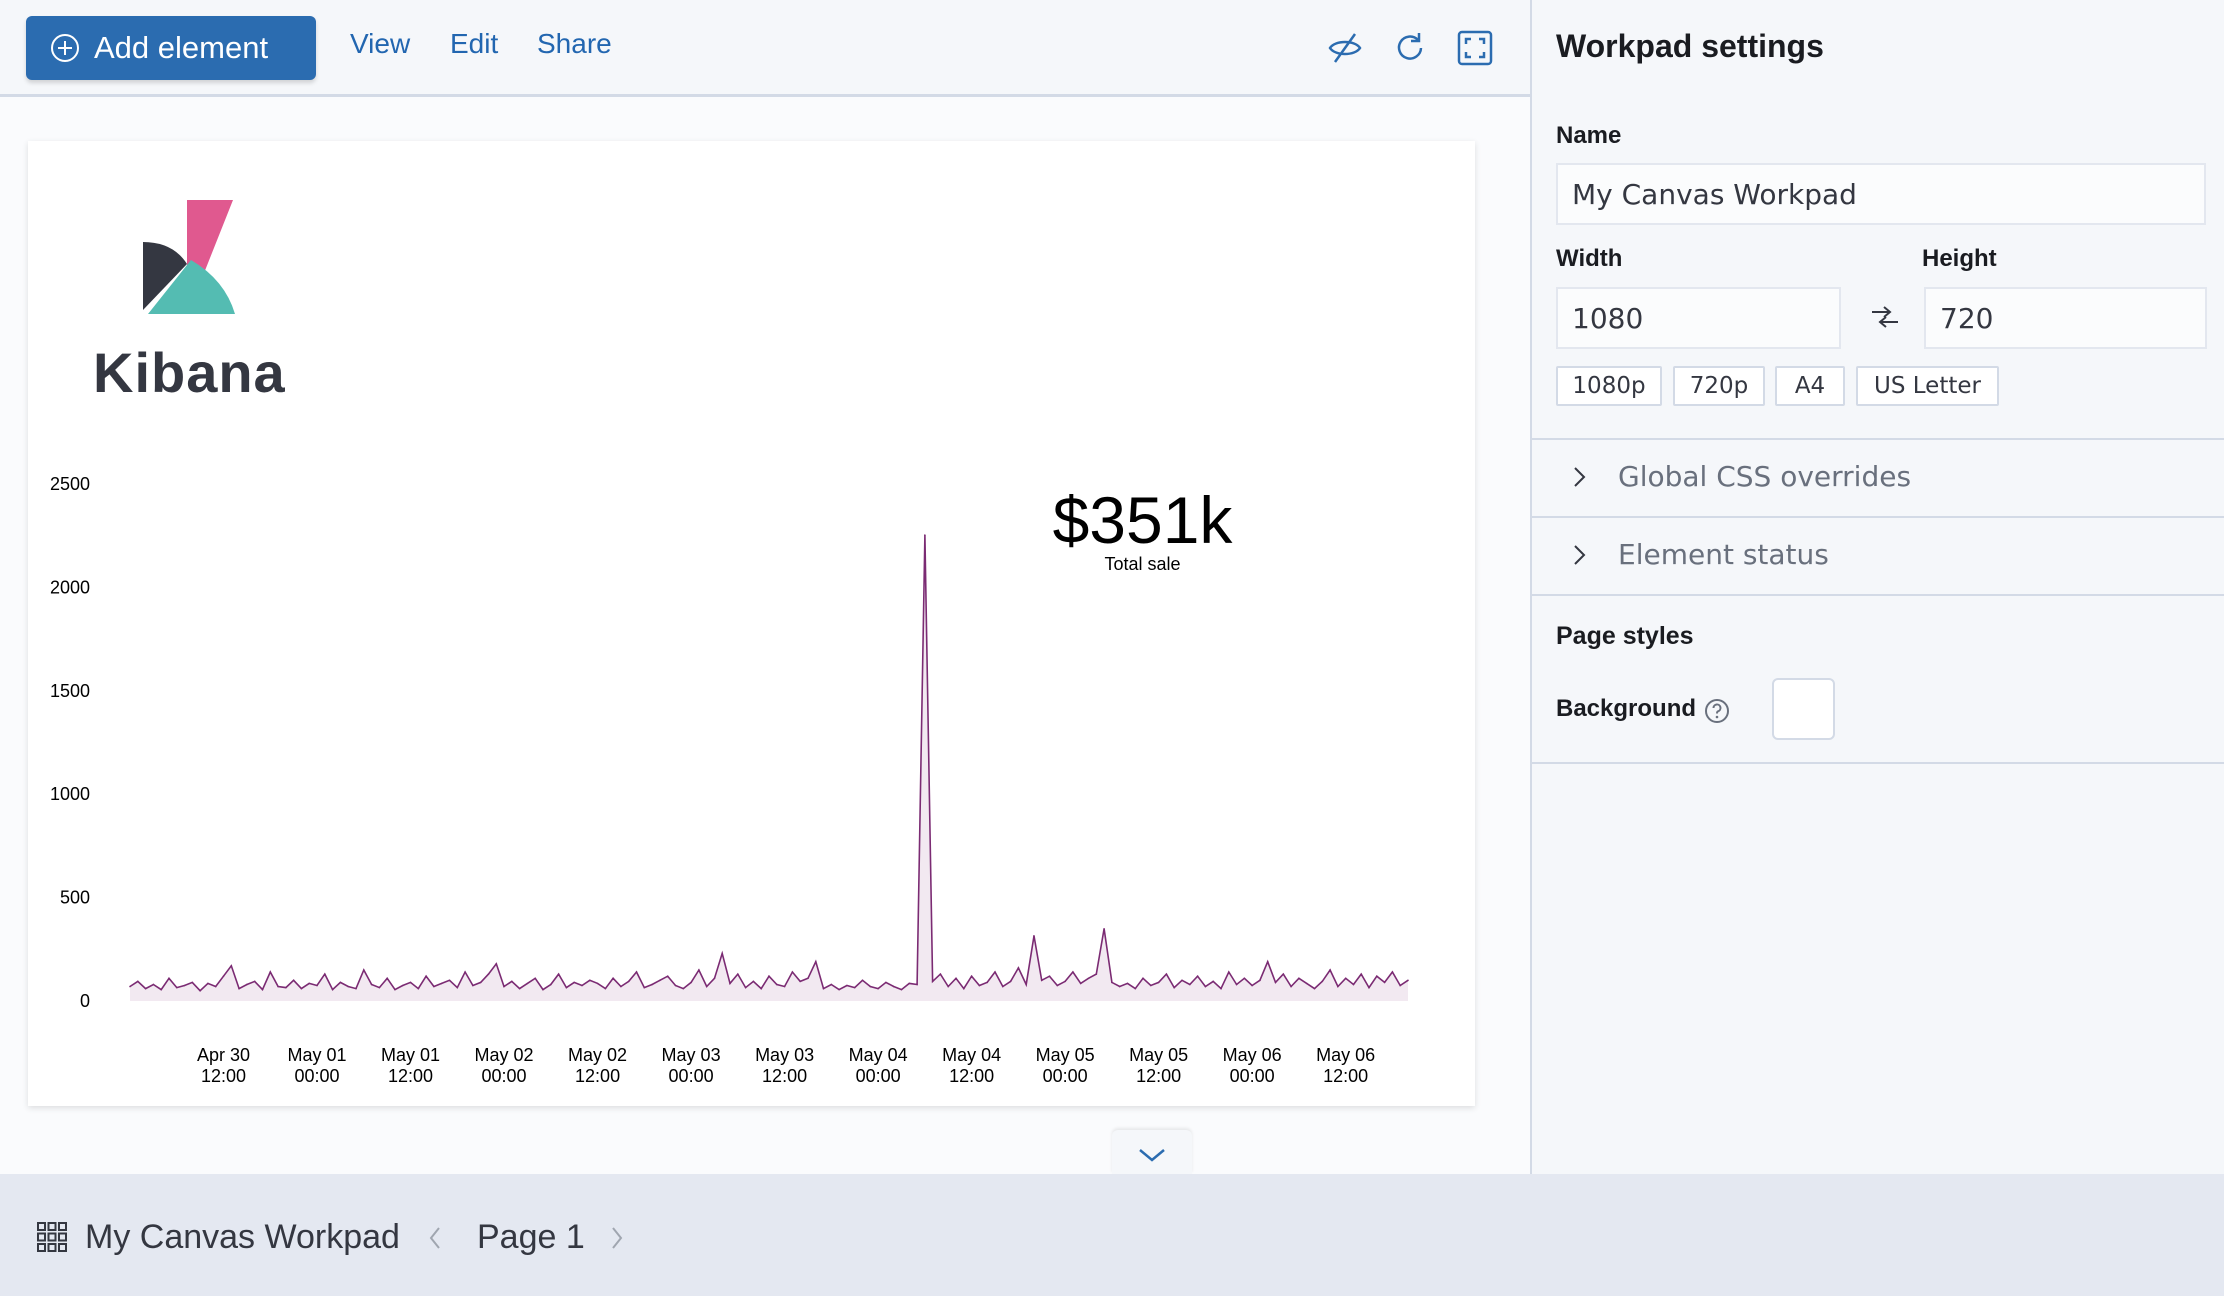 This screenshot has width=2224, height=1296. Describe the element at coordinates (878, 1055) in the screenshot. I see `x-tick-label: May 04` at that location.